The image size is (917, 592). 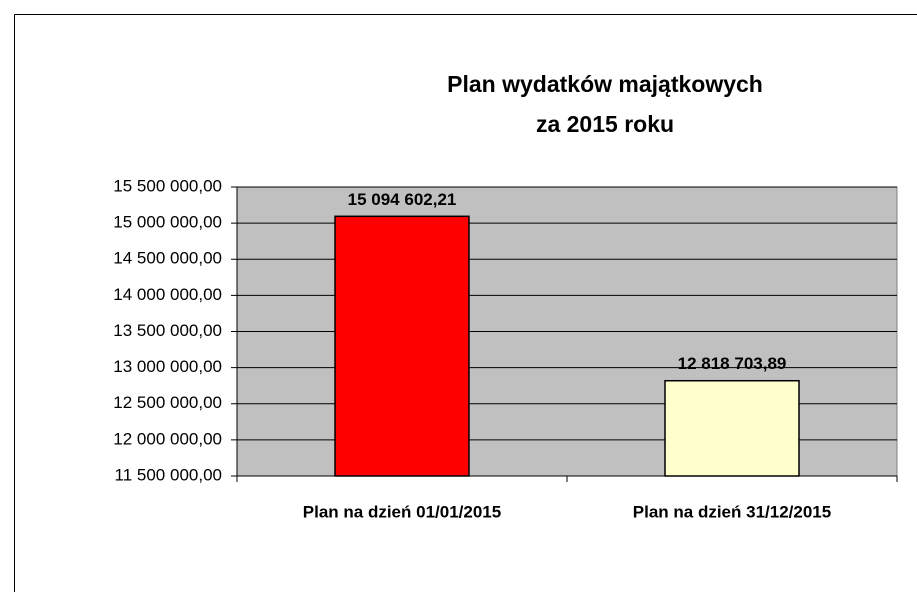 What do you see at coordinates (167, 330) in the screenshot?
I see `y-tick-label: 13 500 000,00` at bounding box center [167, 330].